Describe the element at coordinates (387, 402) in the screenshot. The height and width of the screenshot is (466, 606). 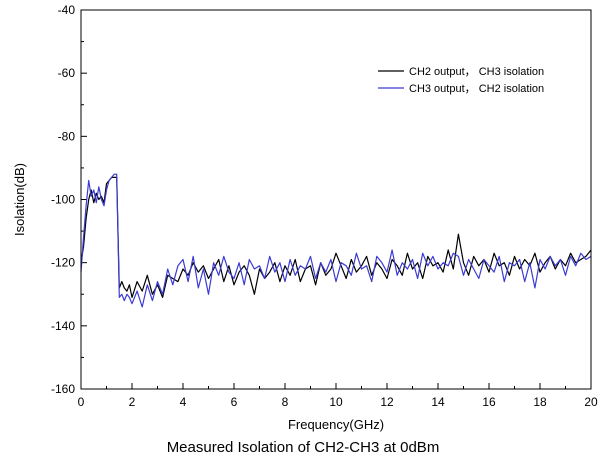
I see `x-tick-label: 12` at that location.